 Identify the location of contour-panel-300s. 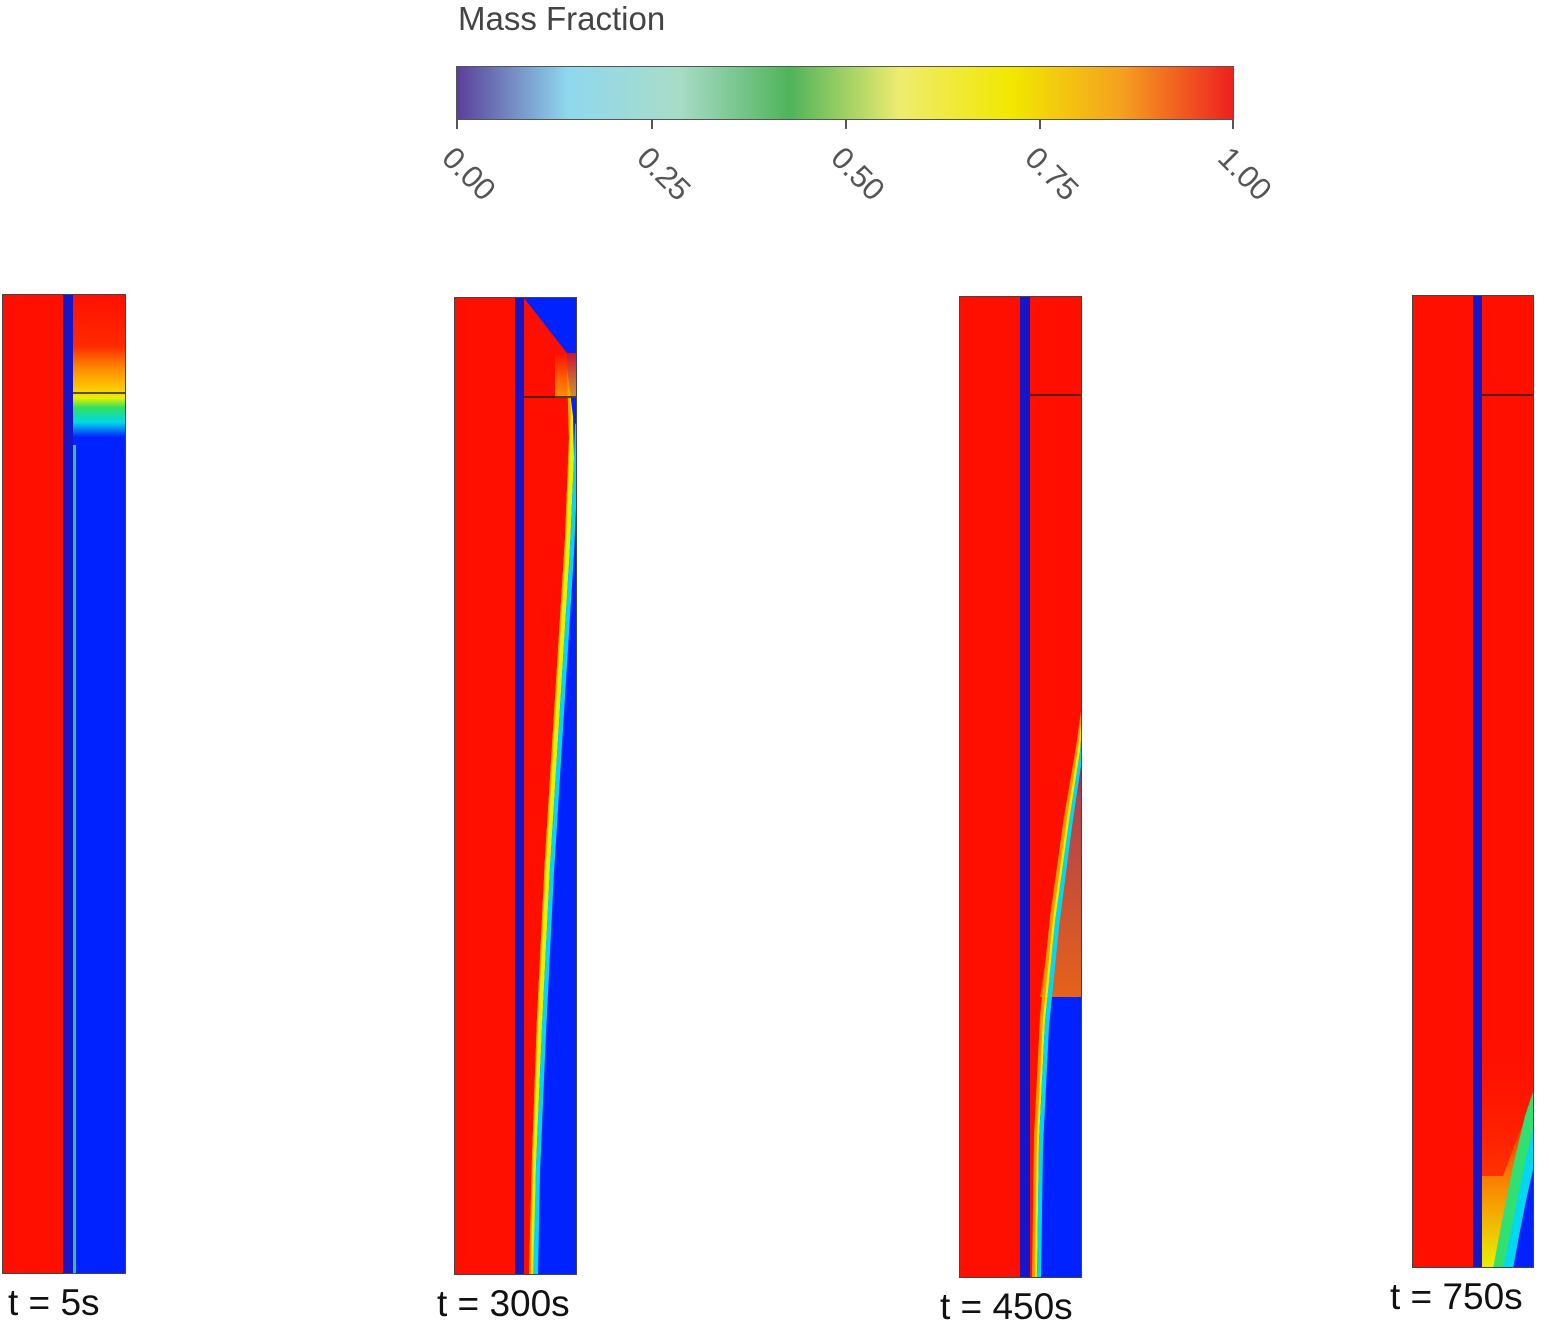
(515, 786).